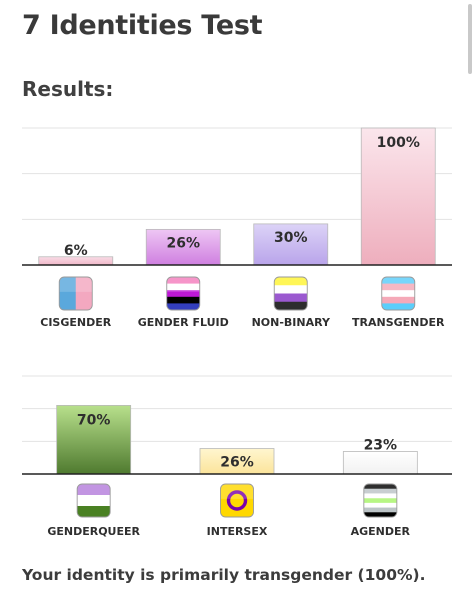  What do you see at coordinates (398, 293) in the screenshot?
I see `transgender-flag-icon` at bounding box center [398, 293].